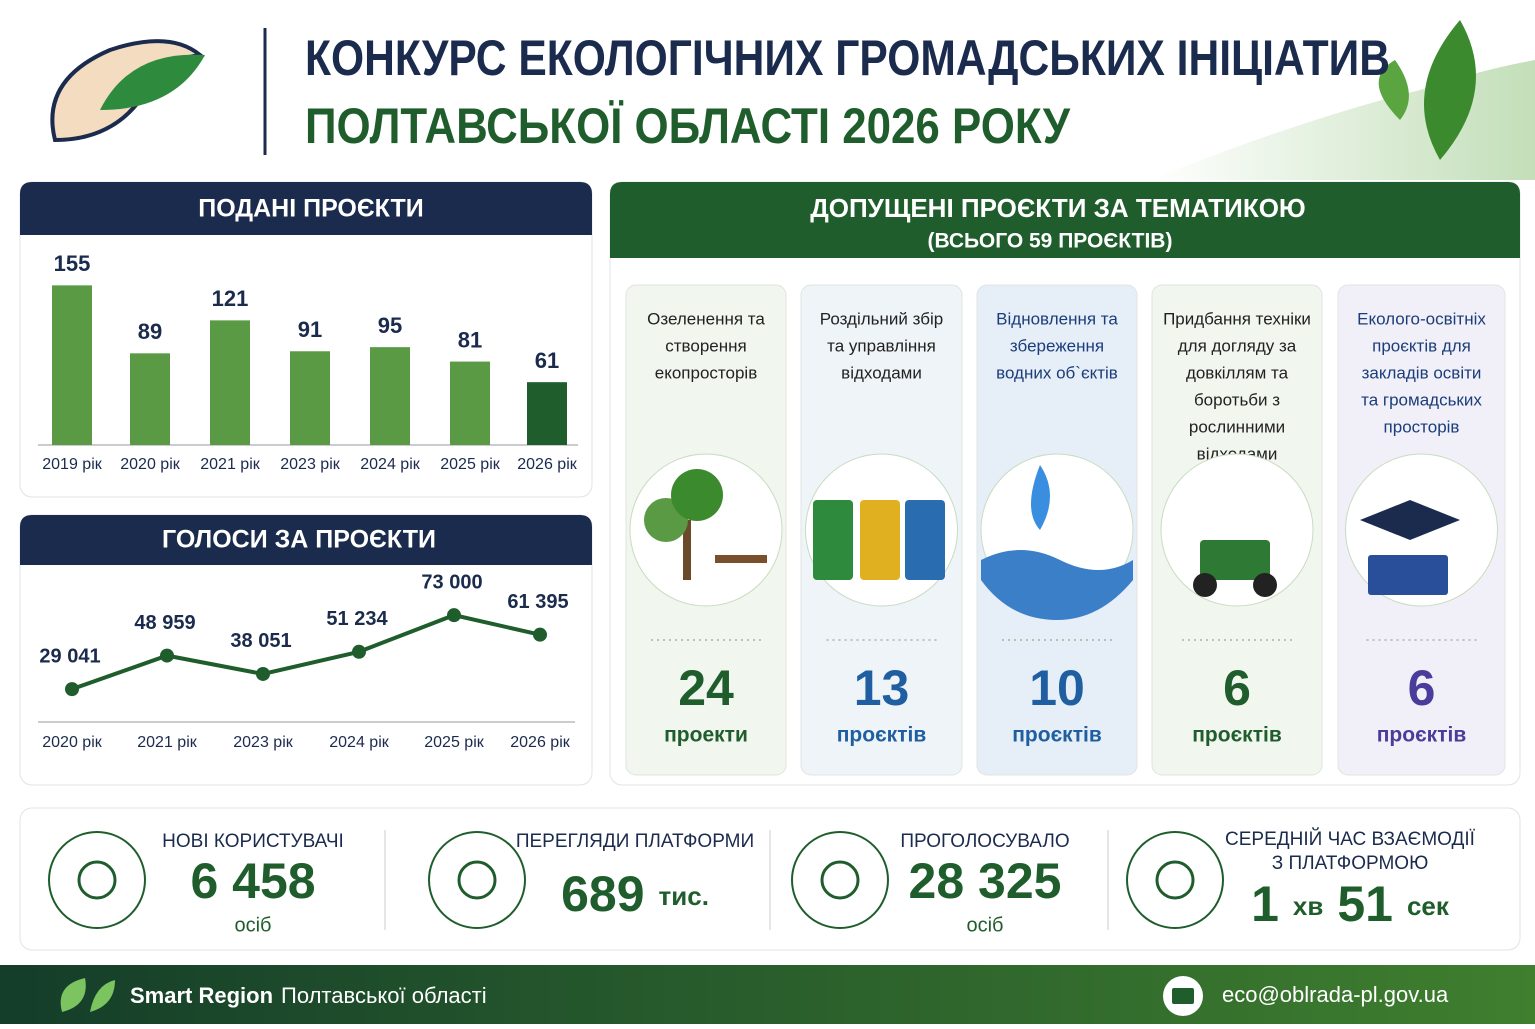  What do you see at coordinates (1057, 318) in the screenshot?
I see `topic-label: Відновлення та` at bounding box center [1057, 318].